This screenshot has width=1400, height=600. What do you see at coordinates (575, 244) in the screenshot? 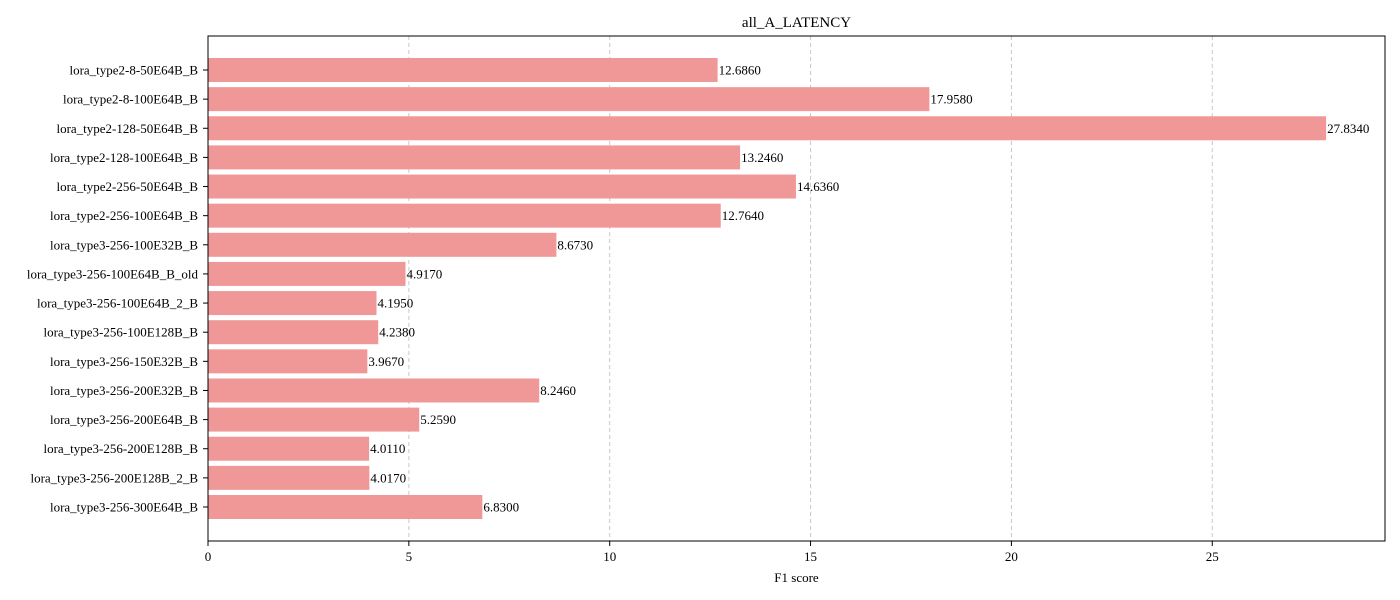
I see `bar-value-label: 8.6730` at bounding box center [575, 244].